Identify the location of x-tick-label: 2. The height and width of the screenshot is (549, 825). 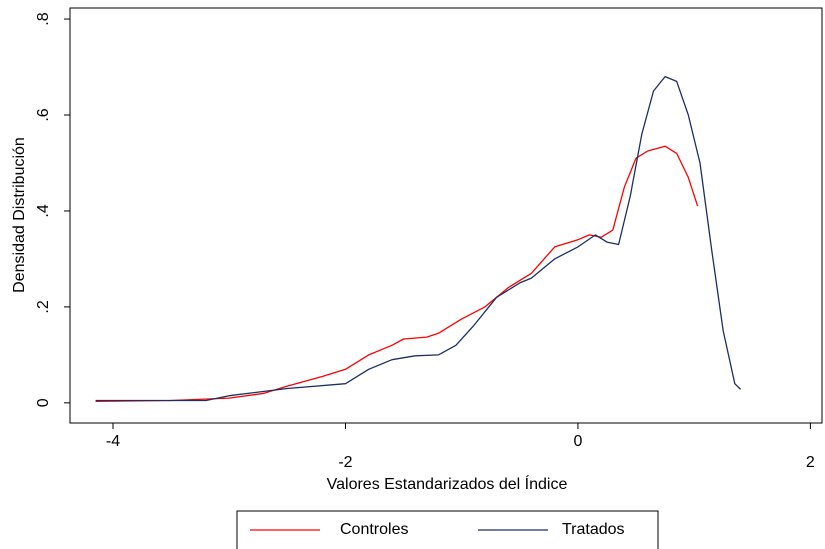
(810, 462).